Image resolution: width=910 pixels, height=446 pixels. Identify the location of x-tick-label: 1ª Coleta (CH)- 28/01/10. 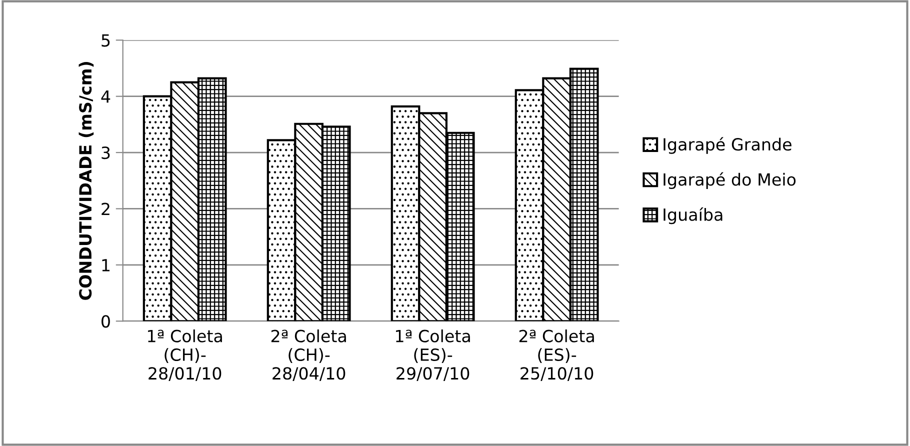
(185, 355).